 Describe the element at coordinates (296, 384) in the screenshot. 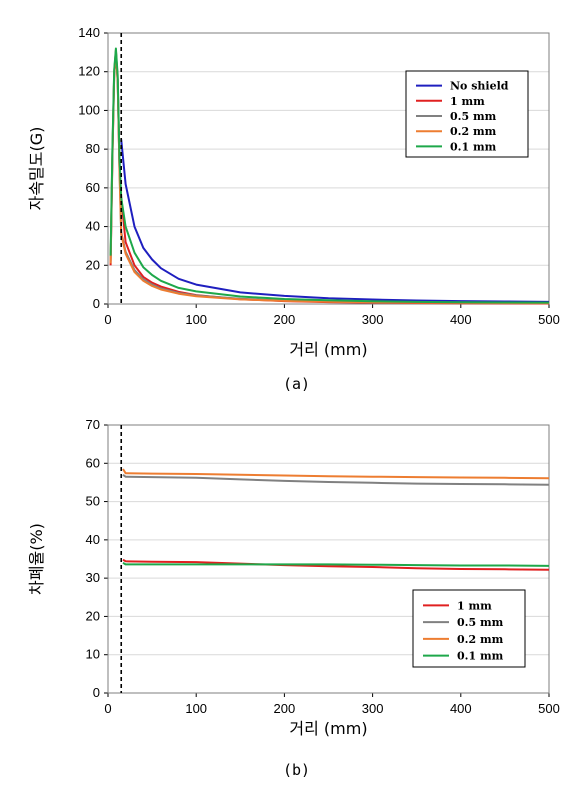

I see `panel-caption: (a)` at that location.